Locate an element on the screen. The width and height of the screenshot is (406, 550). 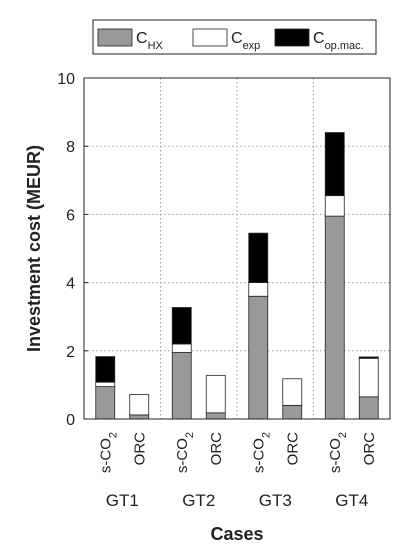
y-tick-label: 0 is located at coordinates (70, 420).